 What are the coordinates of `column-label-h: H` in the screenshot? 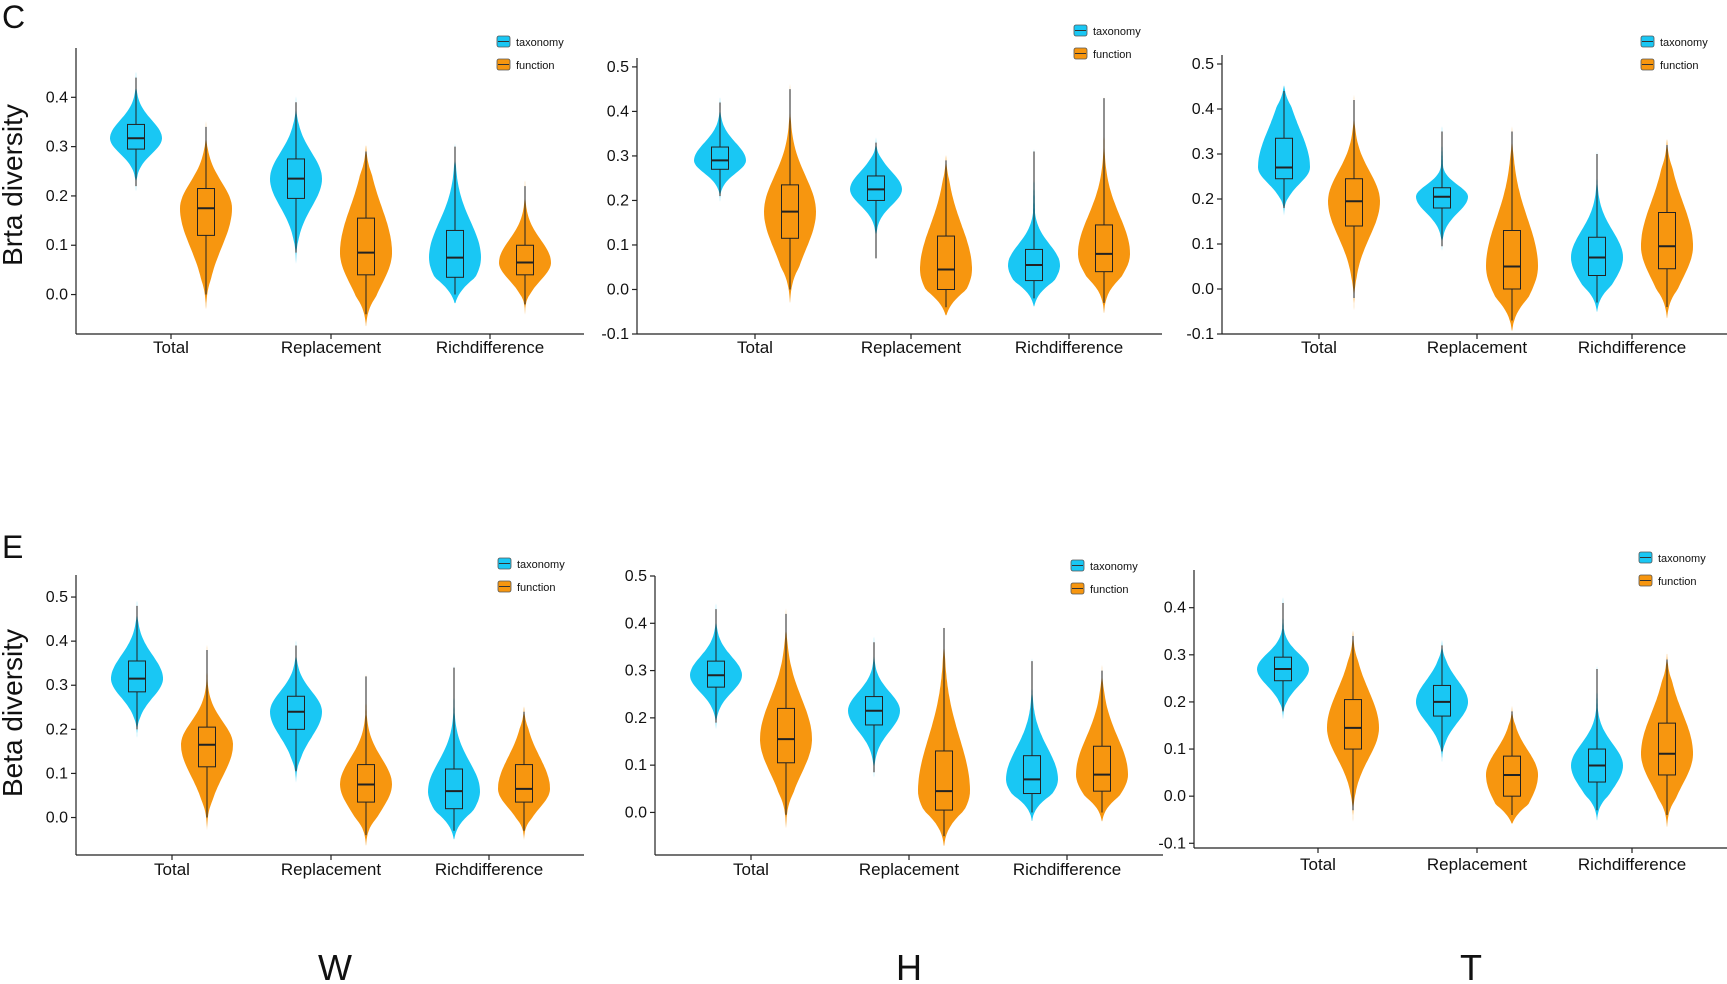 It's located at (909, 965).